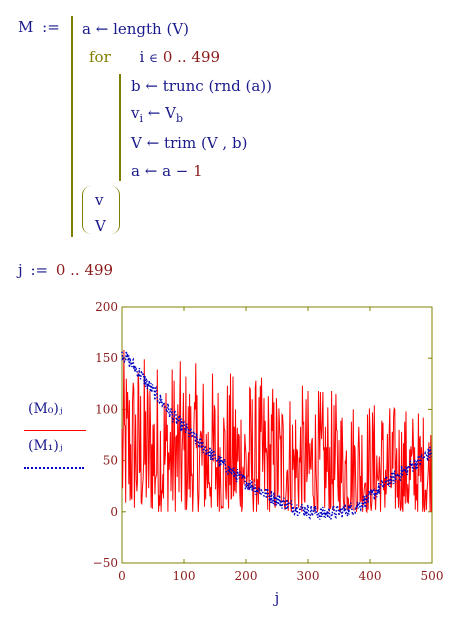  I want to click on program-bar-outer, so click(72, 126).